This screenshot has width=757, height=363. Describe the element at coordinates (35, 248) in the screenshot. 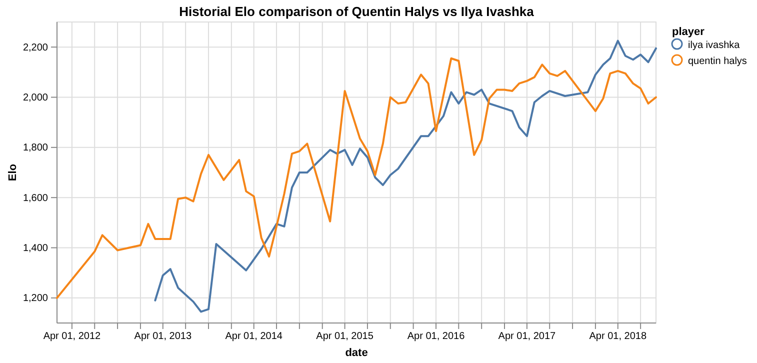

I see `y-tick-label: 1,400` at that location.